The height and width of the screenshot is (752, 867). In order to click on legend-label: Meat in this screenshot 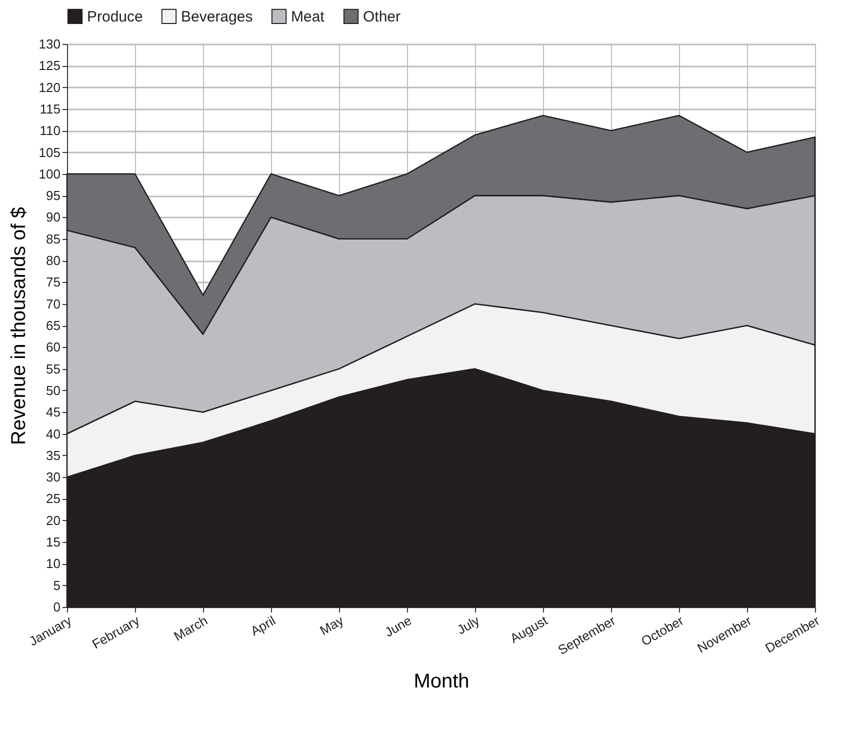, I will do `click(308, 17)`.